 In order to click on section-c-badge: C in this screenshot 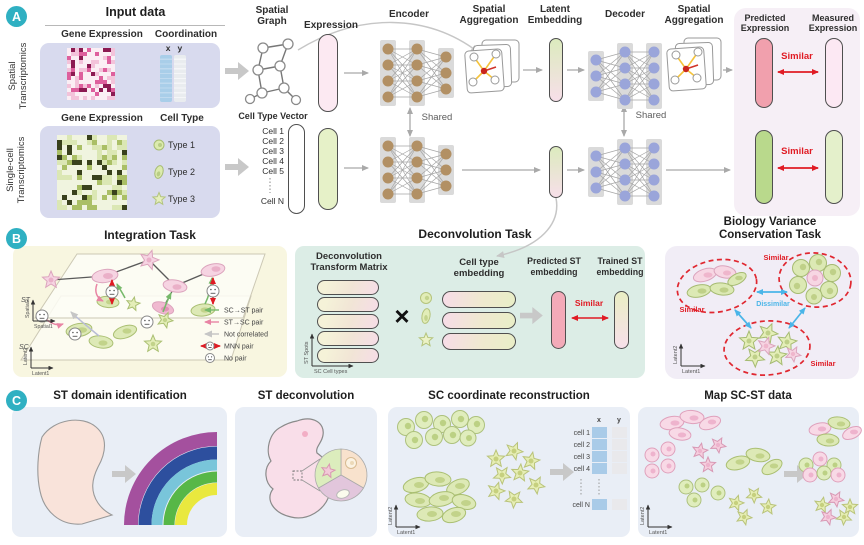, I will do `click(16, 400)`.